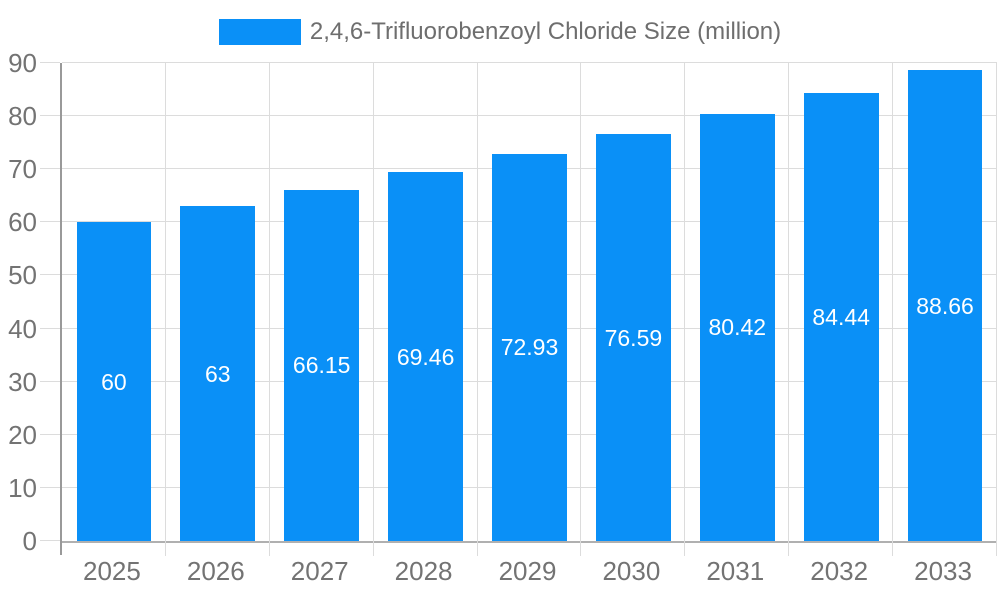 The image size is (1000, 600). I want to click on y-axis-tick-label: 30, so click(22, 381).